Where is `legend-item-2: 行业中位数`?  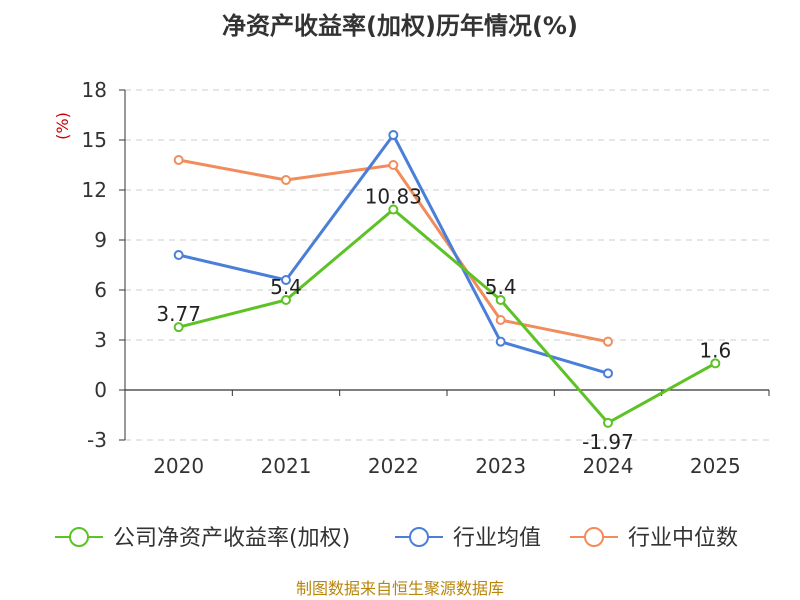 legend-item-2: 行业中位数 is located at coordinates (654, 538).